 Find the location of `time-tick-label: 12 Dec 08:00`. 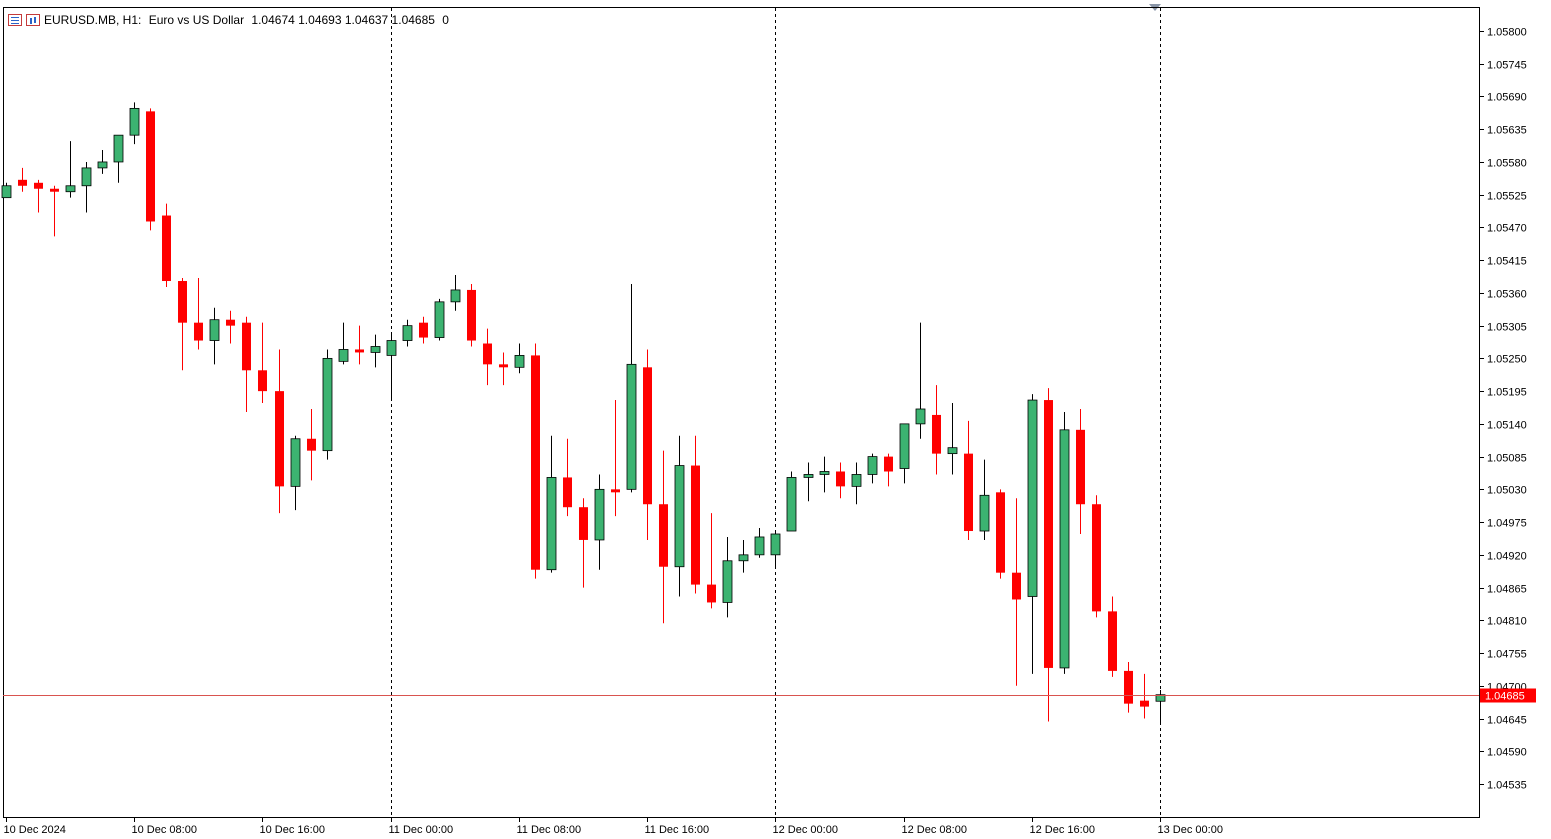

time-tick-label: 12 Dec 08:00 is located at coordinates (934, 830).